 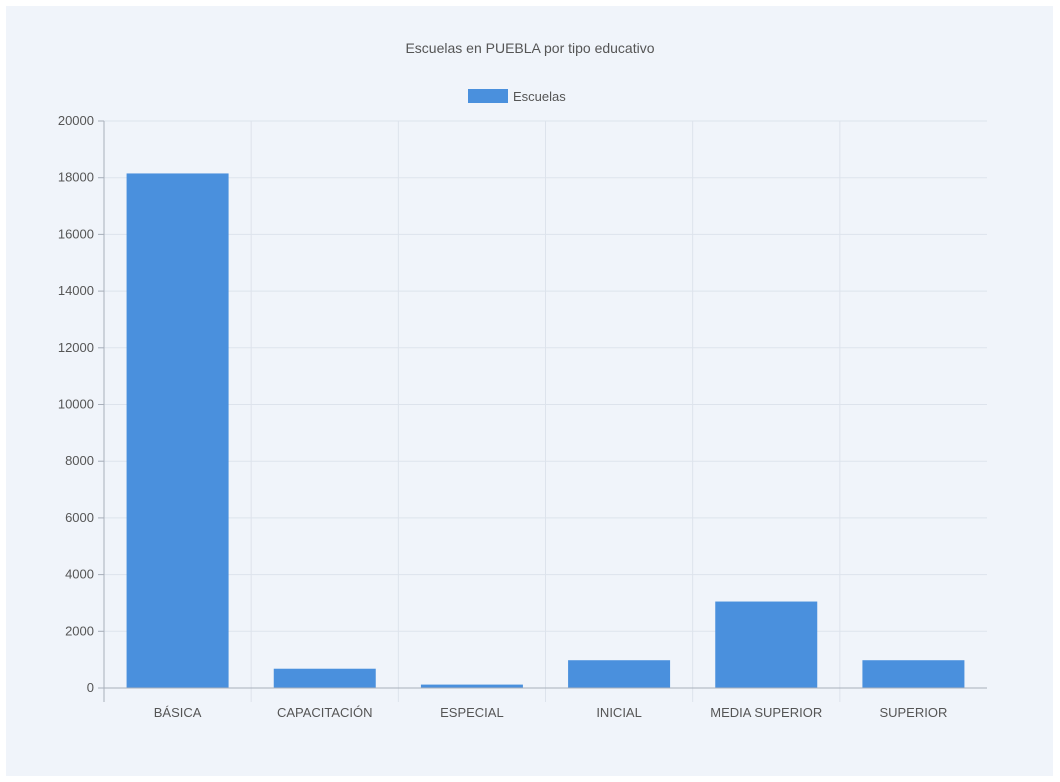 What do you see at coordinates (76, 177) in the screenshot?
I see `y-tick-label: 18000` at bounding box center [76, 177].